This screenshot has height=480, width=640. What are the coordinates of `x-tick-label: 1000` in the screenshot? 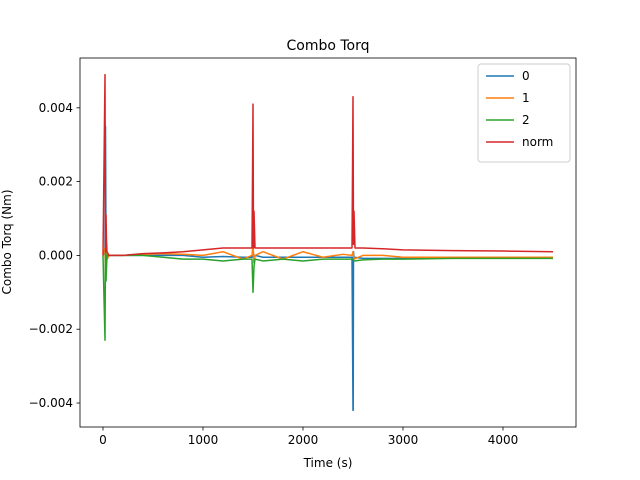 It's located at (203, 440).